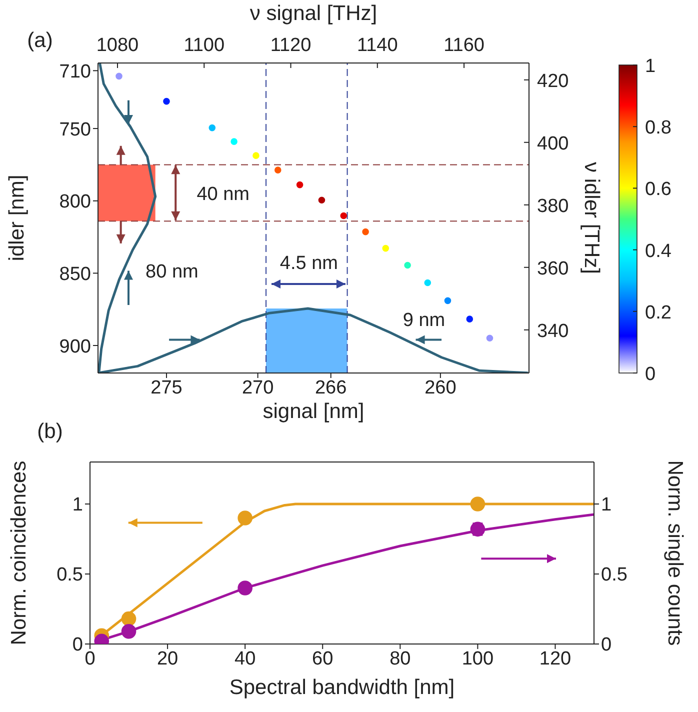  What do you see at coordinates (553, 206) in the screenshot?
I see `y2-tick-label: 380` at bounding box center [553, 206].